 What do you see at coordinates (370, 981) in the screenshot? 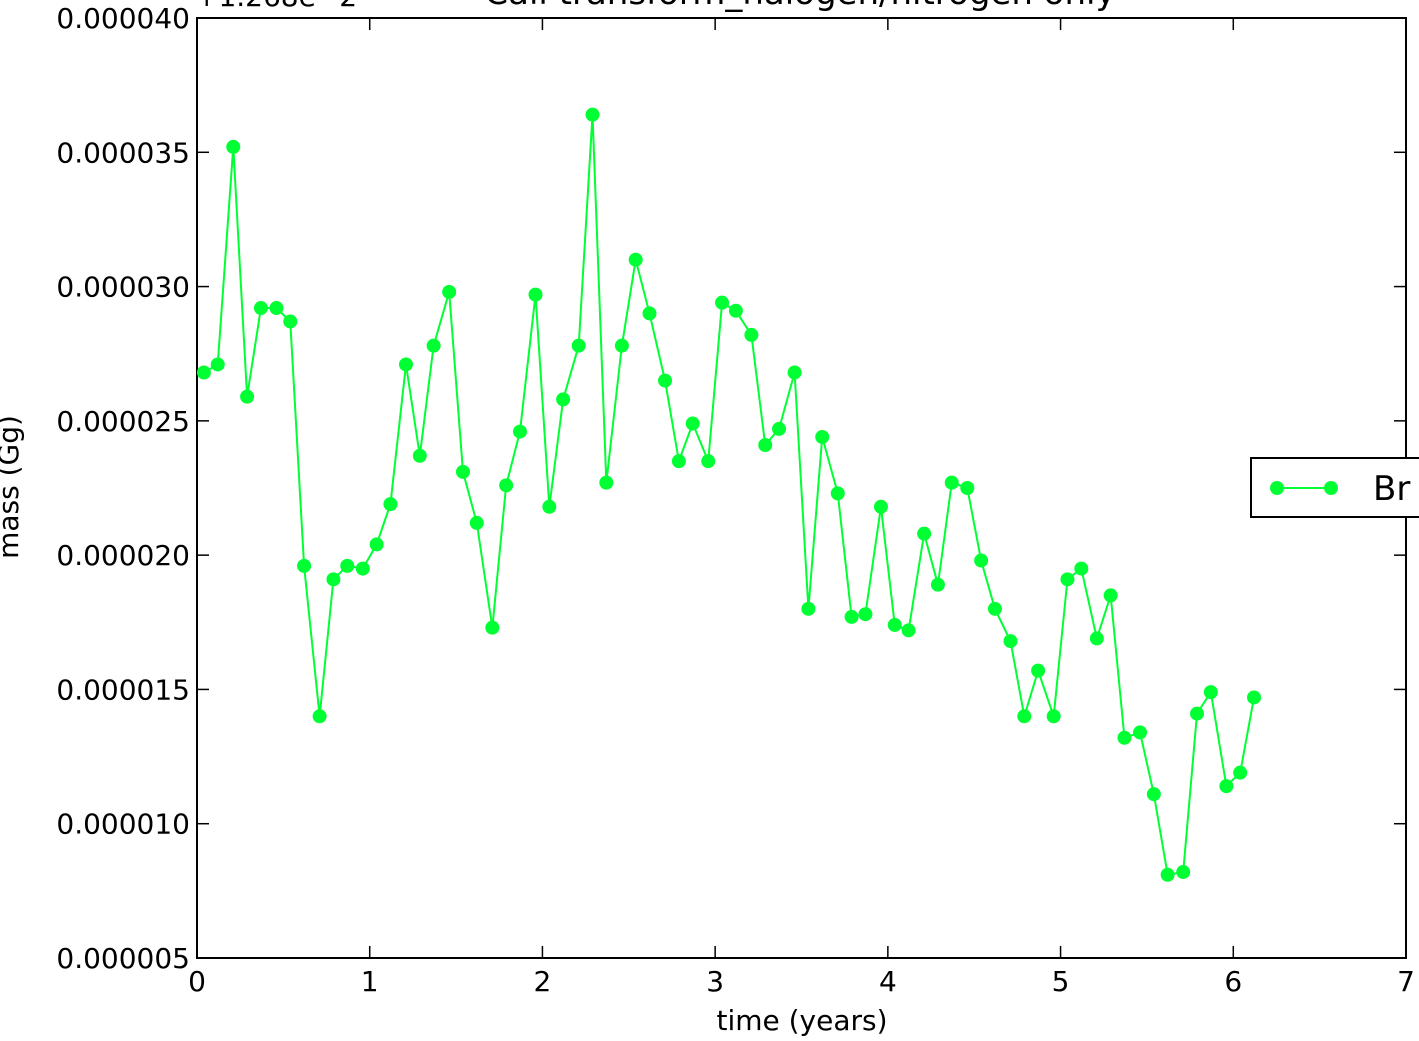
I see `x-tick-label: 1` at bounding box center [370, 981].